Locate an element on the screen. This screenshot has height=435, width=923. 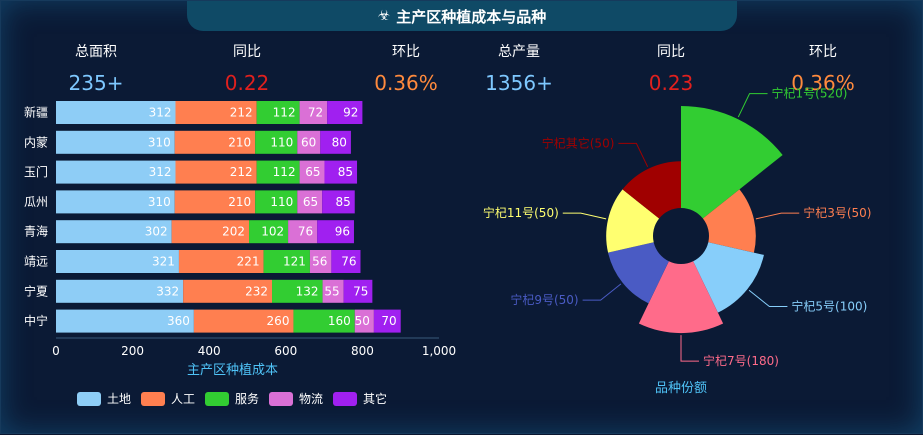
bar-value-label: 80 is located at coordinates (339, 142).